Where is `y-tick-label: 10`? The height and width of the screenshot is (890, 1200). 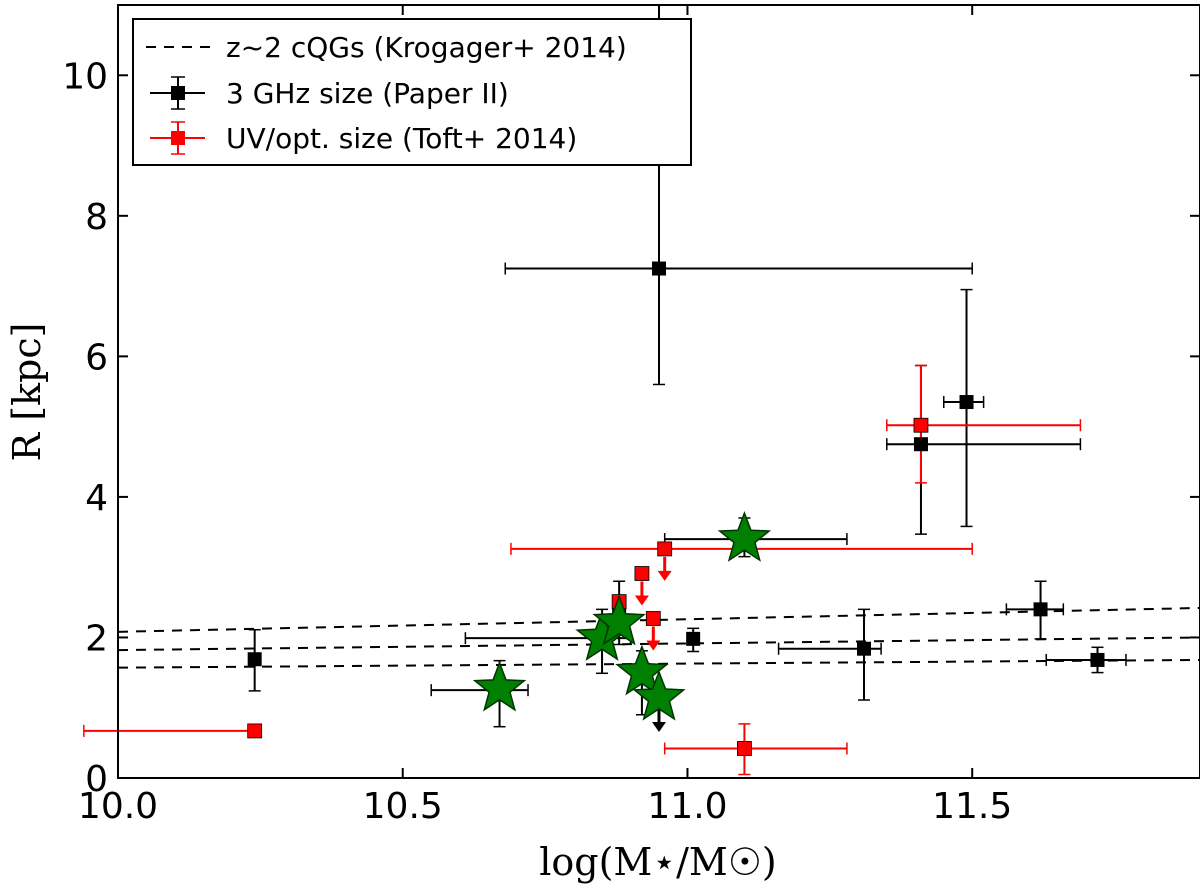 y-tick-label: 10 is located at coordinates (85, 76).